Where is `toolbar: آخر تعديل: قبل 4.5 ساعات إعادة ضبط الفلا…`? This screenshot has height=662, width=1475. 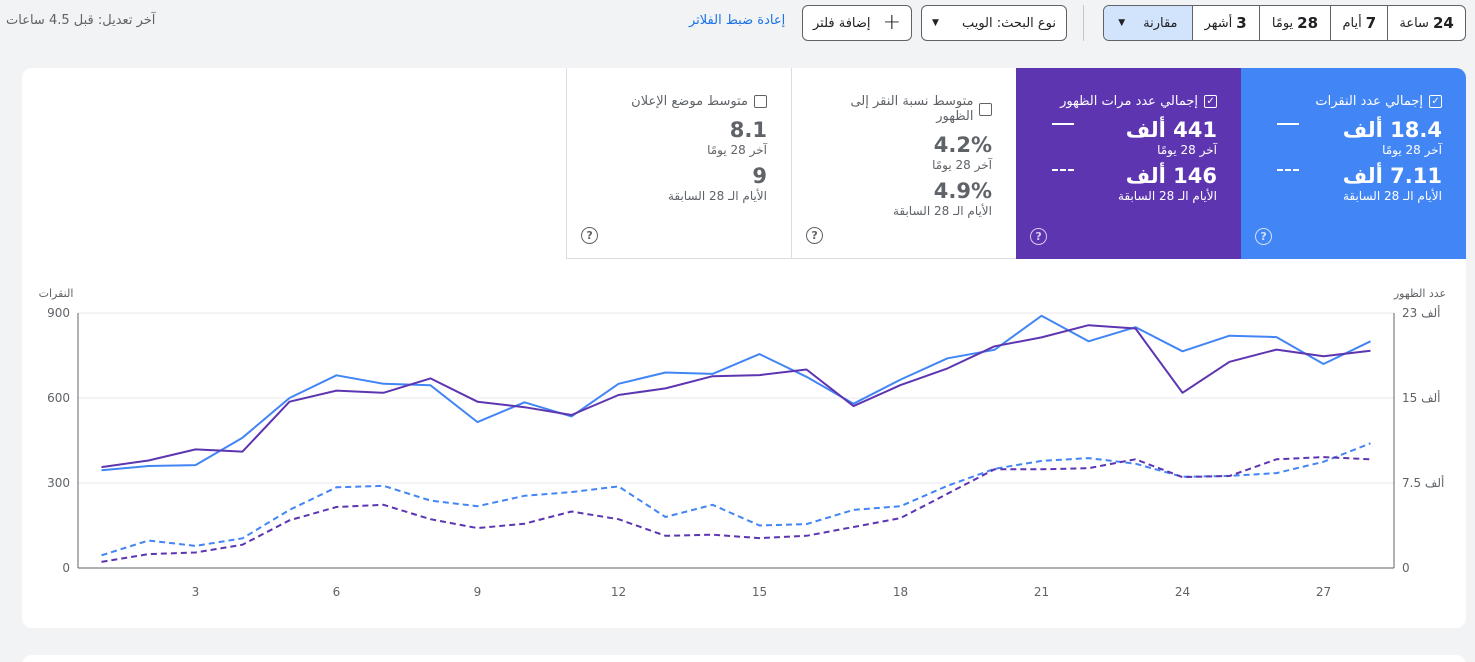
toolbar: آخر تعديل: قبل 4.5 ساعات إعادة ضبط الفلا… is located at coordinates (737, 23).